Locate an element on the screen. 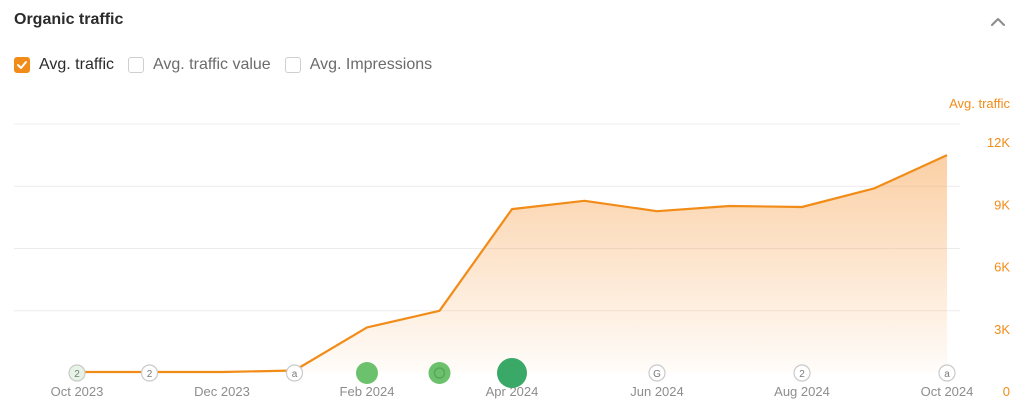 This screenshot has height=414, width=1024. x-tick-label: Feb 2024 is located at coordinates (367, 391).